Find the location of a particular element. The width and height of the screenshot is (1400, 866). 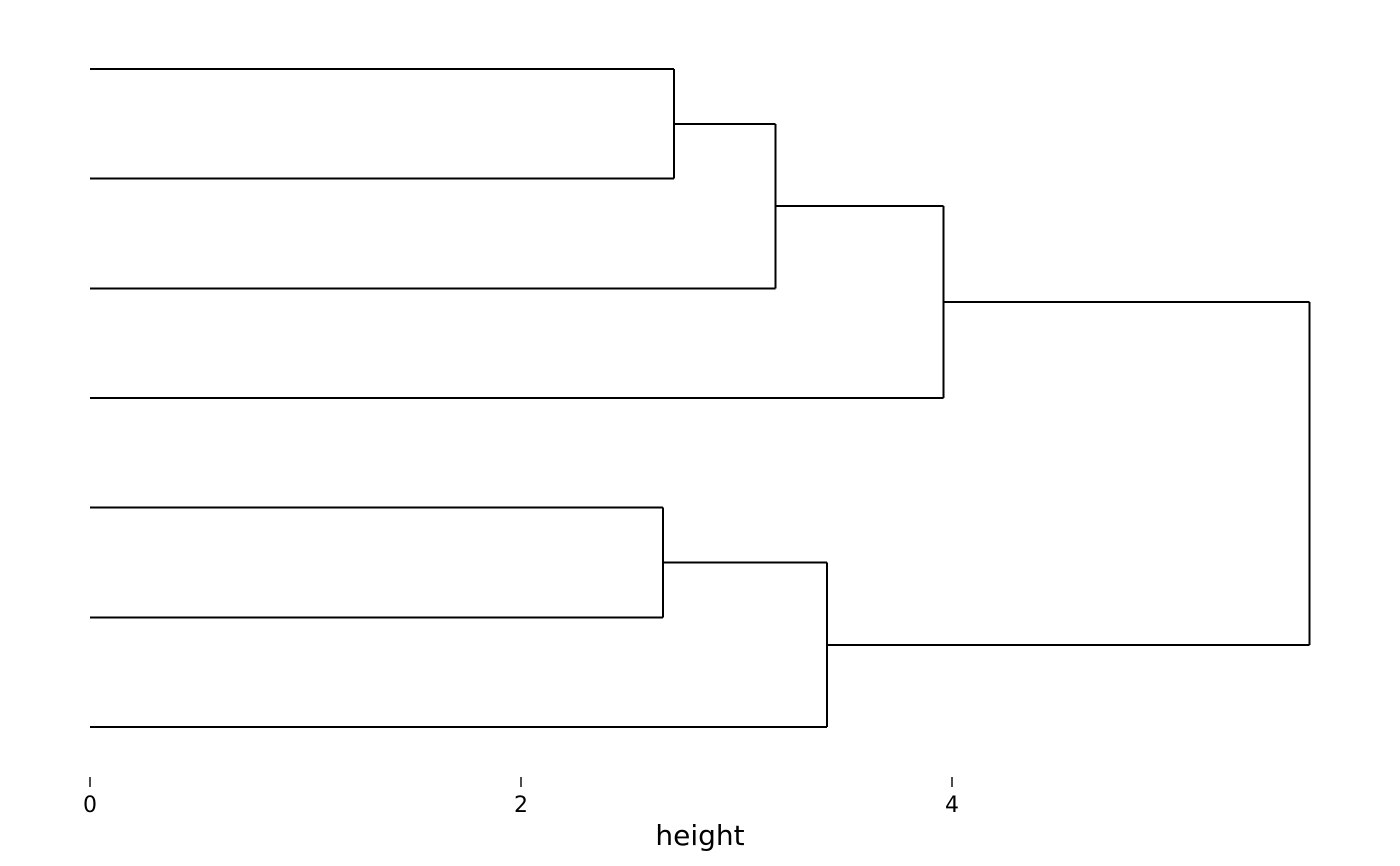

x-tick-label: 2 is located at coordinates (521, 805).